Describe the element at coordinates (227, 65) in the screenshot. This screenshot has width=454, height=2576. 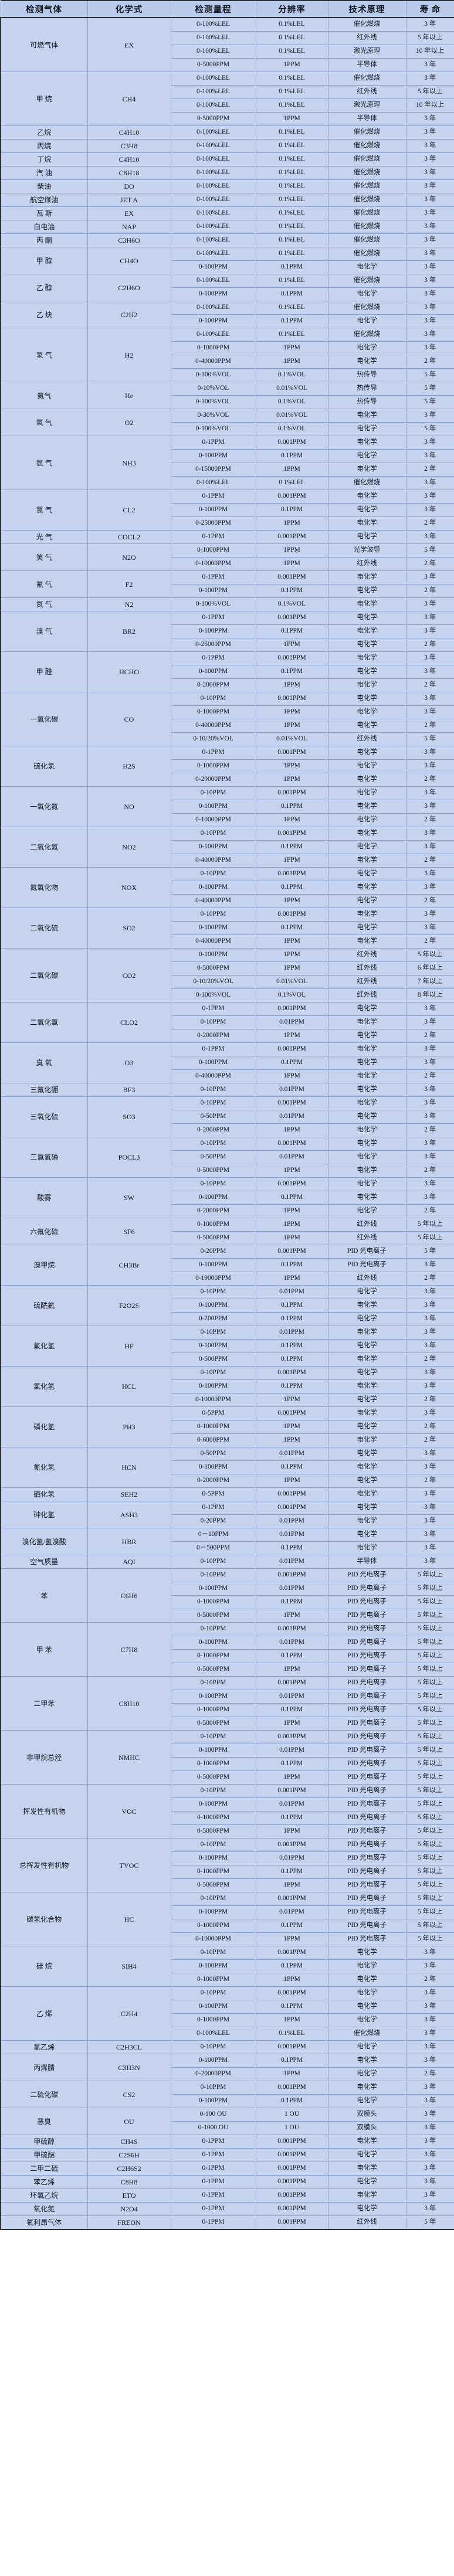
I see `table-row: 0-5000PPM 1PPM 半导体 3 年` at that location.